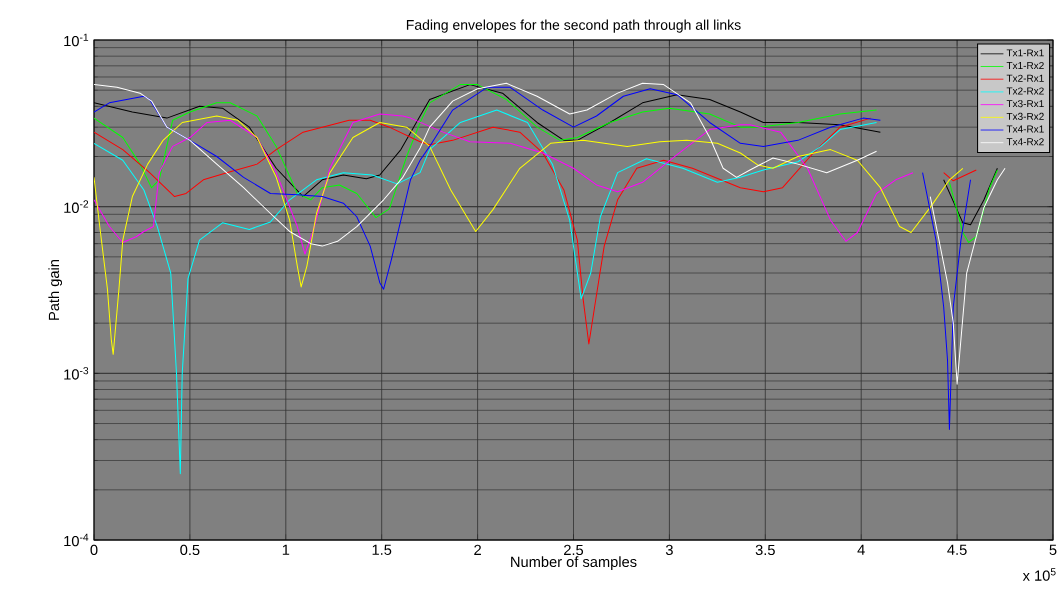 The image size is (1060, 590). What do you see at coordinates (382, 549) in the screenshot?
I see `x-tick-label: 1.5` at bounding box center [382, 549].